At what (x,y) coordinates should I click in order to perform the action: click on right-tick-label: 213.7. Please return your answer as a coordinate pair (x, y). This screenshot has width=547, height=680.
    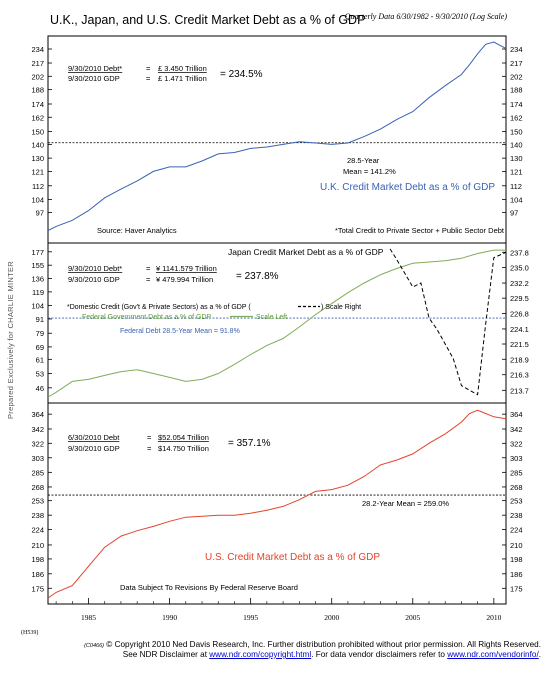
    Looking at the image, I should click on (519, 390).